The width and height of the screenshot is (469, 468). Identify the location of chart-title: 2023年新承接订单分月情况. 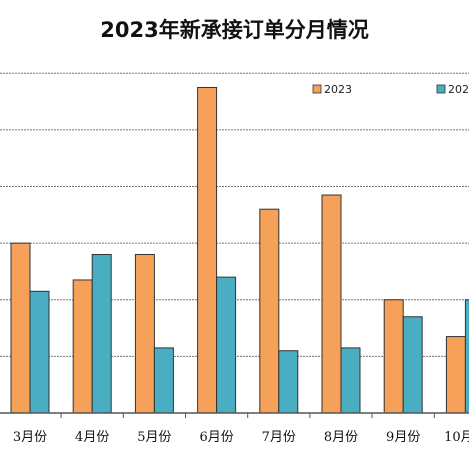
(234, 30).